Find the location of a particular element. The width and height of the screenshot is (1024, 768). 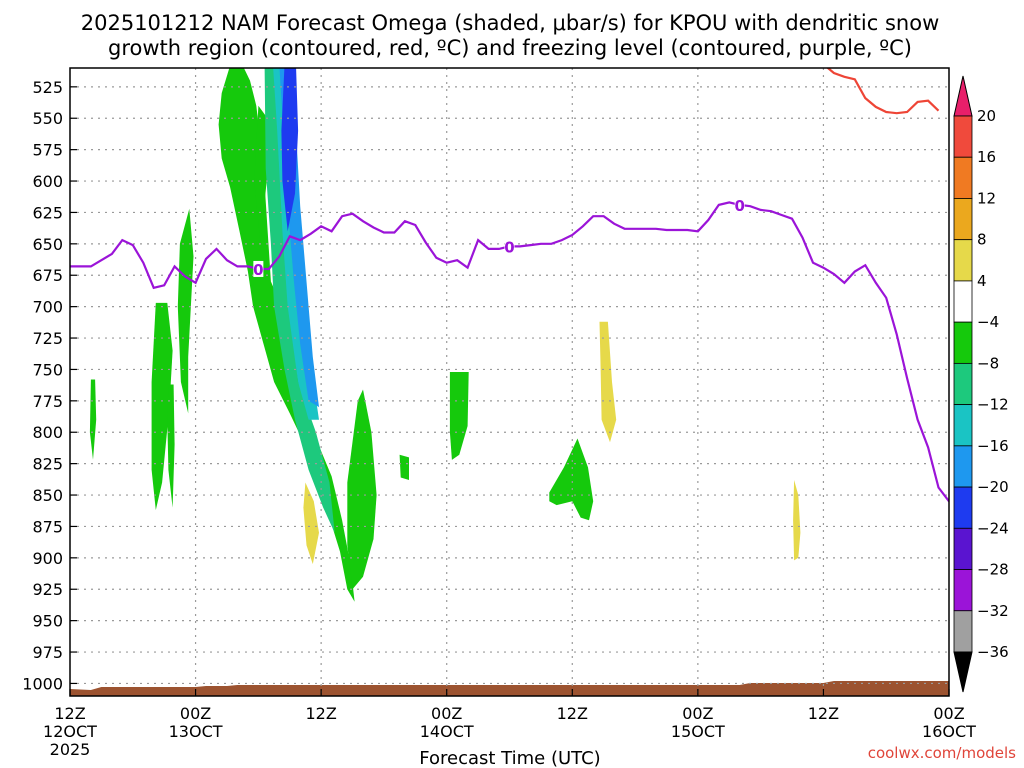

x-tick-year: 2025 is located at coordinates (70, 749).